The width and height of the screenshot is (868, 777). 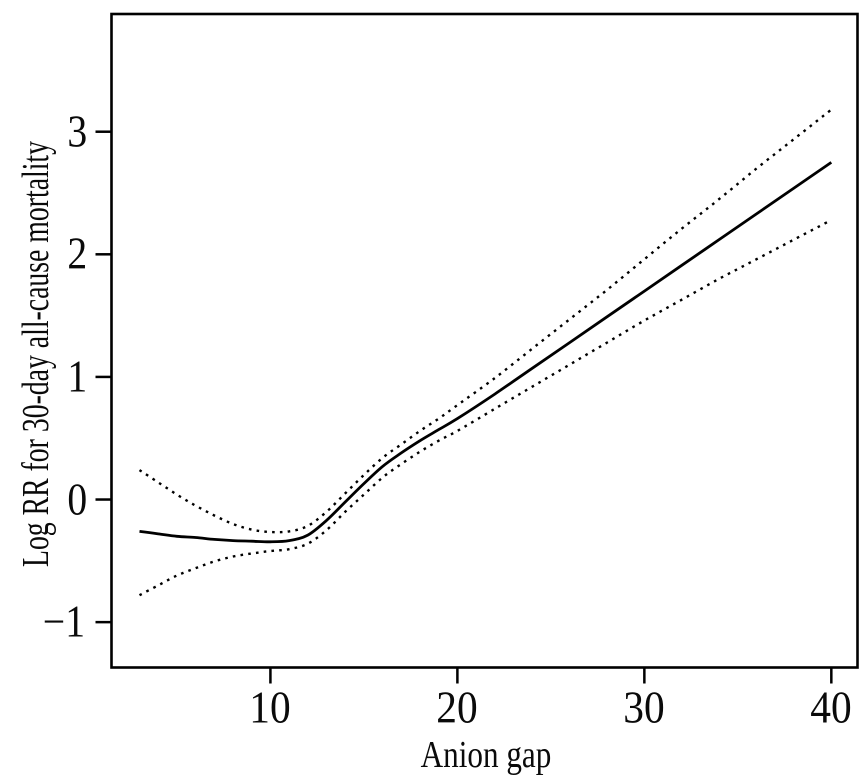 What do you see at coordinates (64, 621) in the screenshot?
I see `y-tick-label: −1` at bounding box center [64, 621].